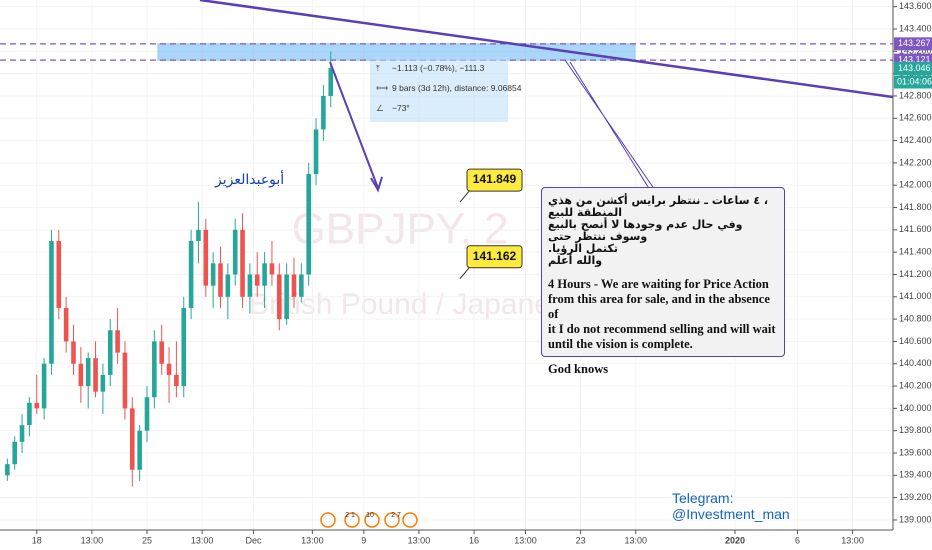  Describe the element at coordinates (915, 252) in the screenshot. I see `y-tick-label: 141.400` at that location.